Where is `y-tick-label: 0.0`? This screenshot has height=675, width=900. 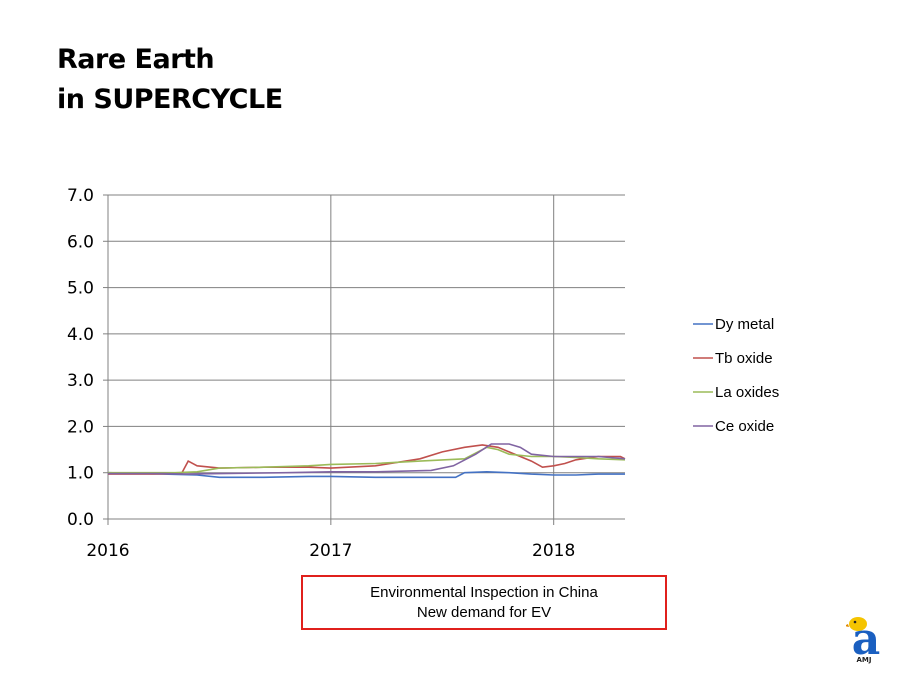 y-tick-label: 0.0 is located at coordinates (80, 520).